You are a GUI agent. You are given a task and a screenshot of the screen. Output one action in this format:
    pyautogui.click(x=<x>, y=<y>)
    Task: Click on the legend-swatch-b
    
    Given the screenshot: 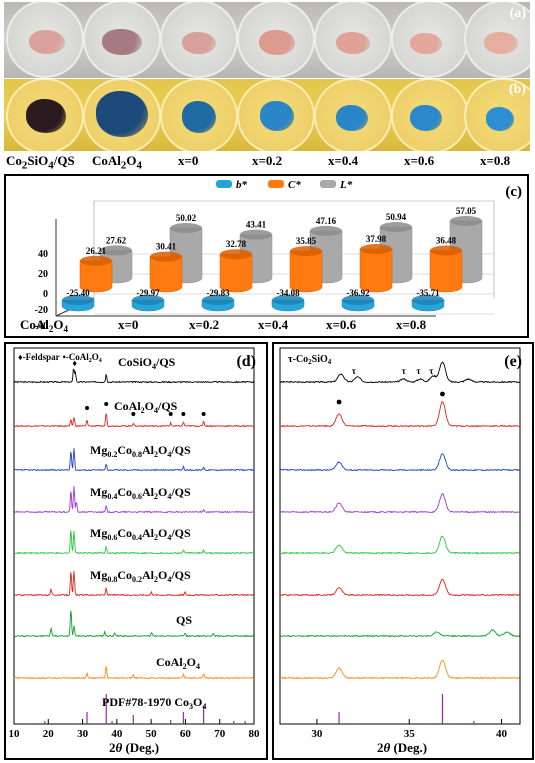 What is the action you would take?
    pyautogui.click(x=224, y=184)
    